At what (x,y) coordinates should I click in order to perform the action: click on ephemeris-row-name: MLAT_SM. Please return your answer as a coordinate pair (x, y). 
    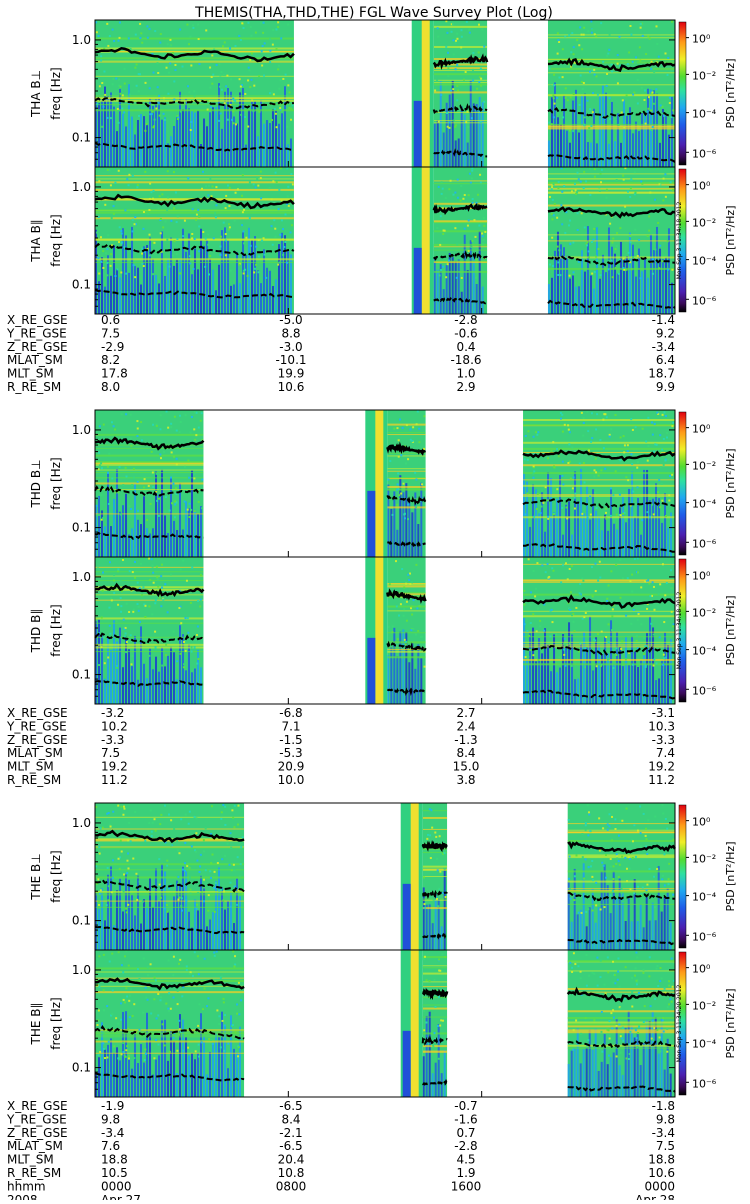
    Looking at the image, I should click on (35, 1146).